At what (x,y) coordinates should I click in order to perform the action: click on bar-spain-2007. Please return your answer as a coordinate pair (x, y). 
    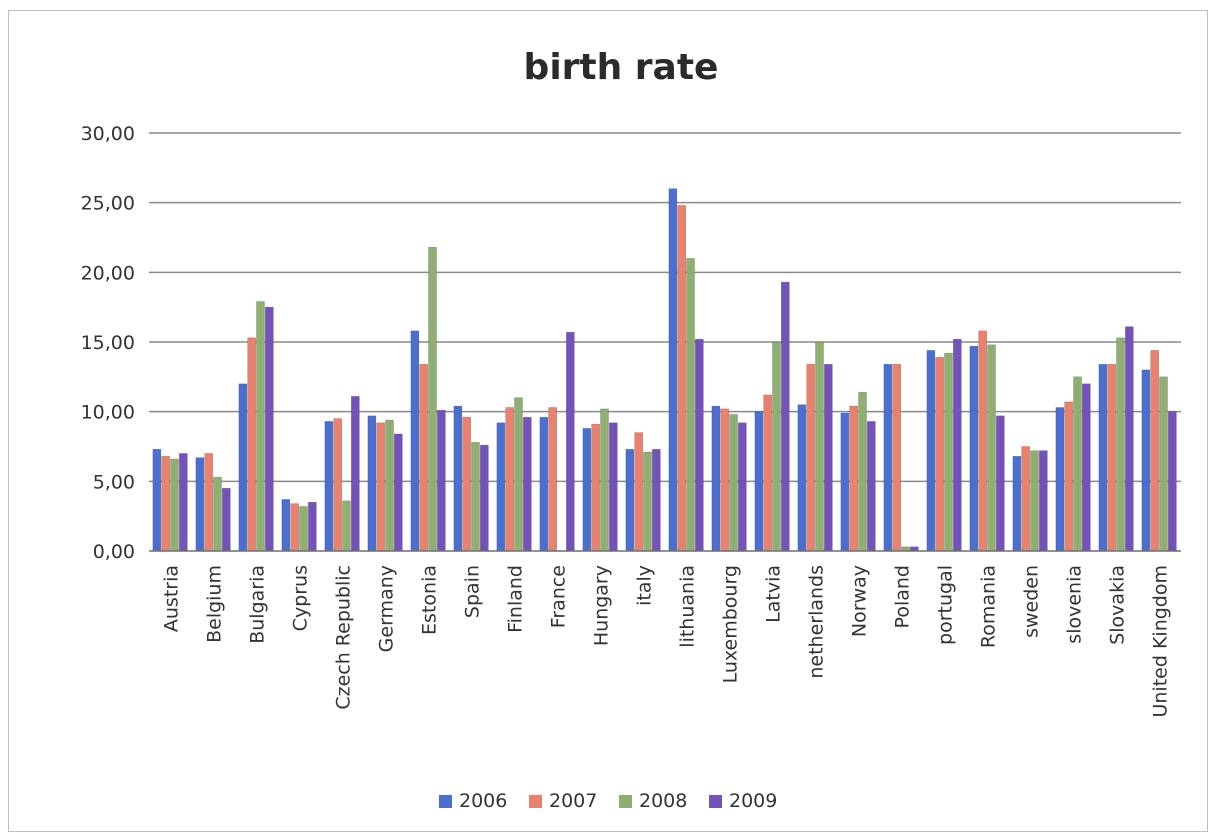
    Looking at the image, I should click on (467, 484).